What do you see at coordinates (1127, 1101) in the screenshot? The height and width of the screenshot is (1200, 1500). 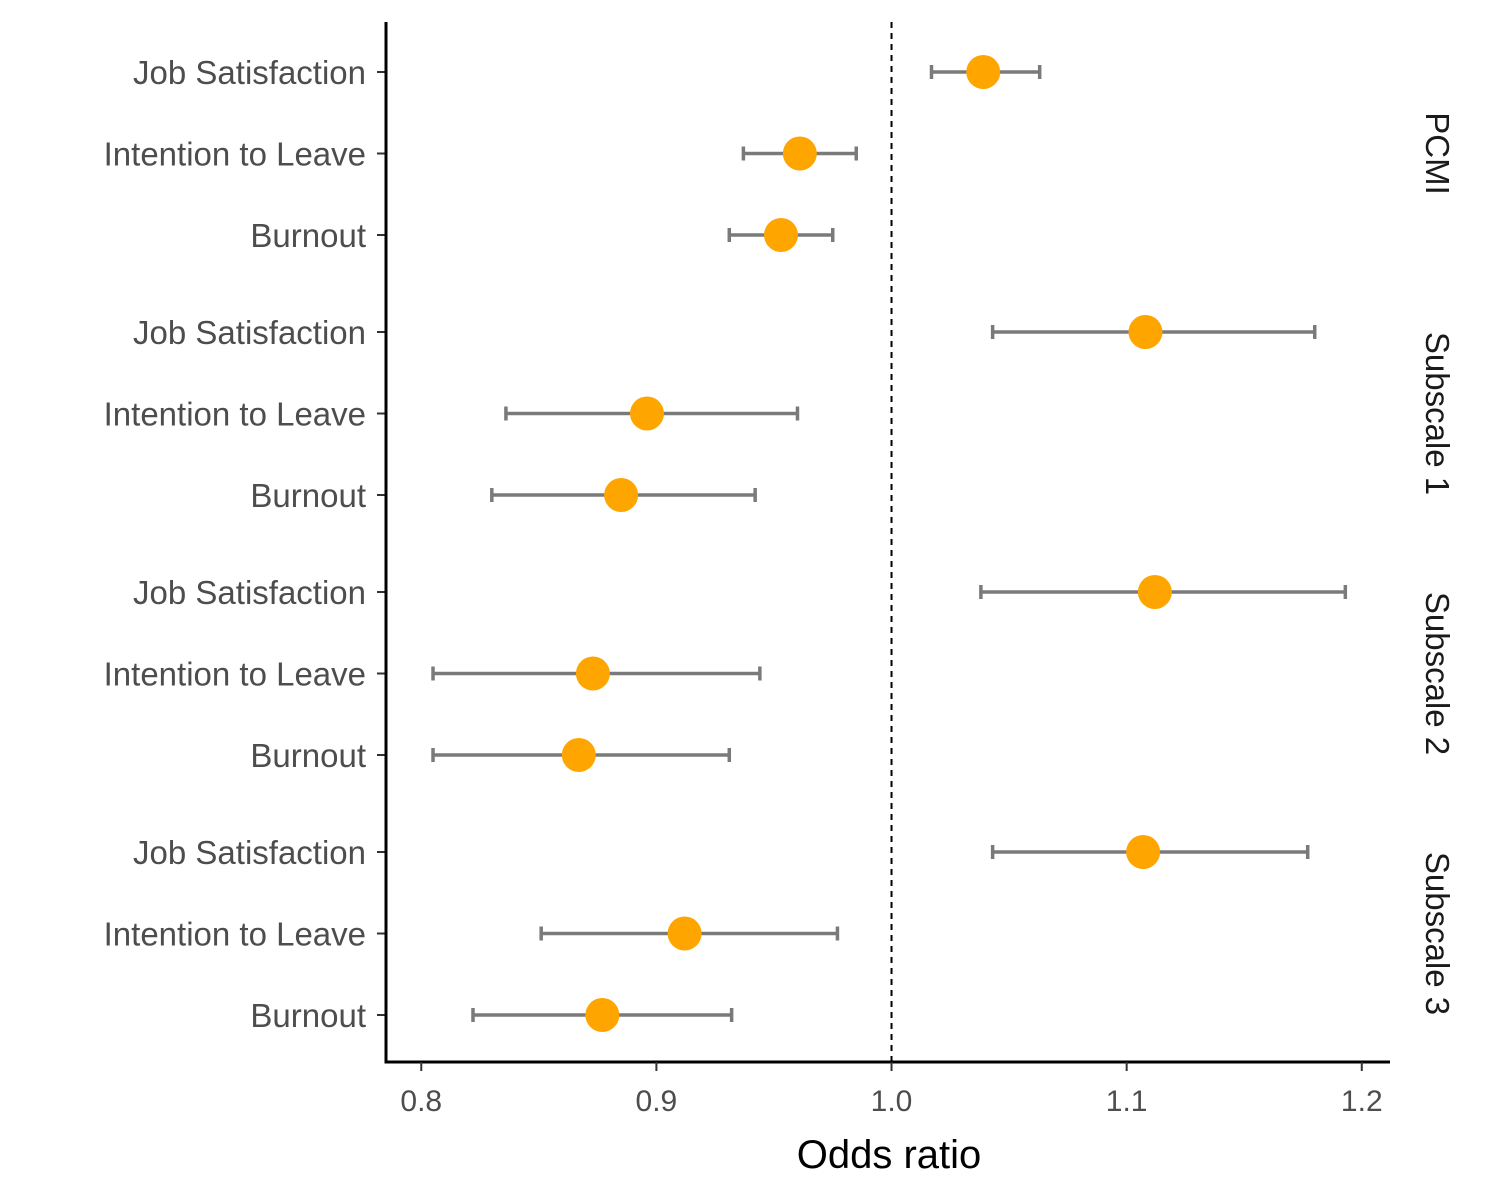 I see `x-tick-label: 1.1` at bounding box center [1127, 1101].